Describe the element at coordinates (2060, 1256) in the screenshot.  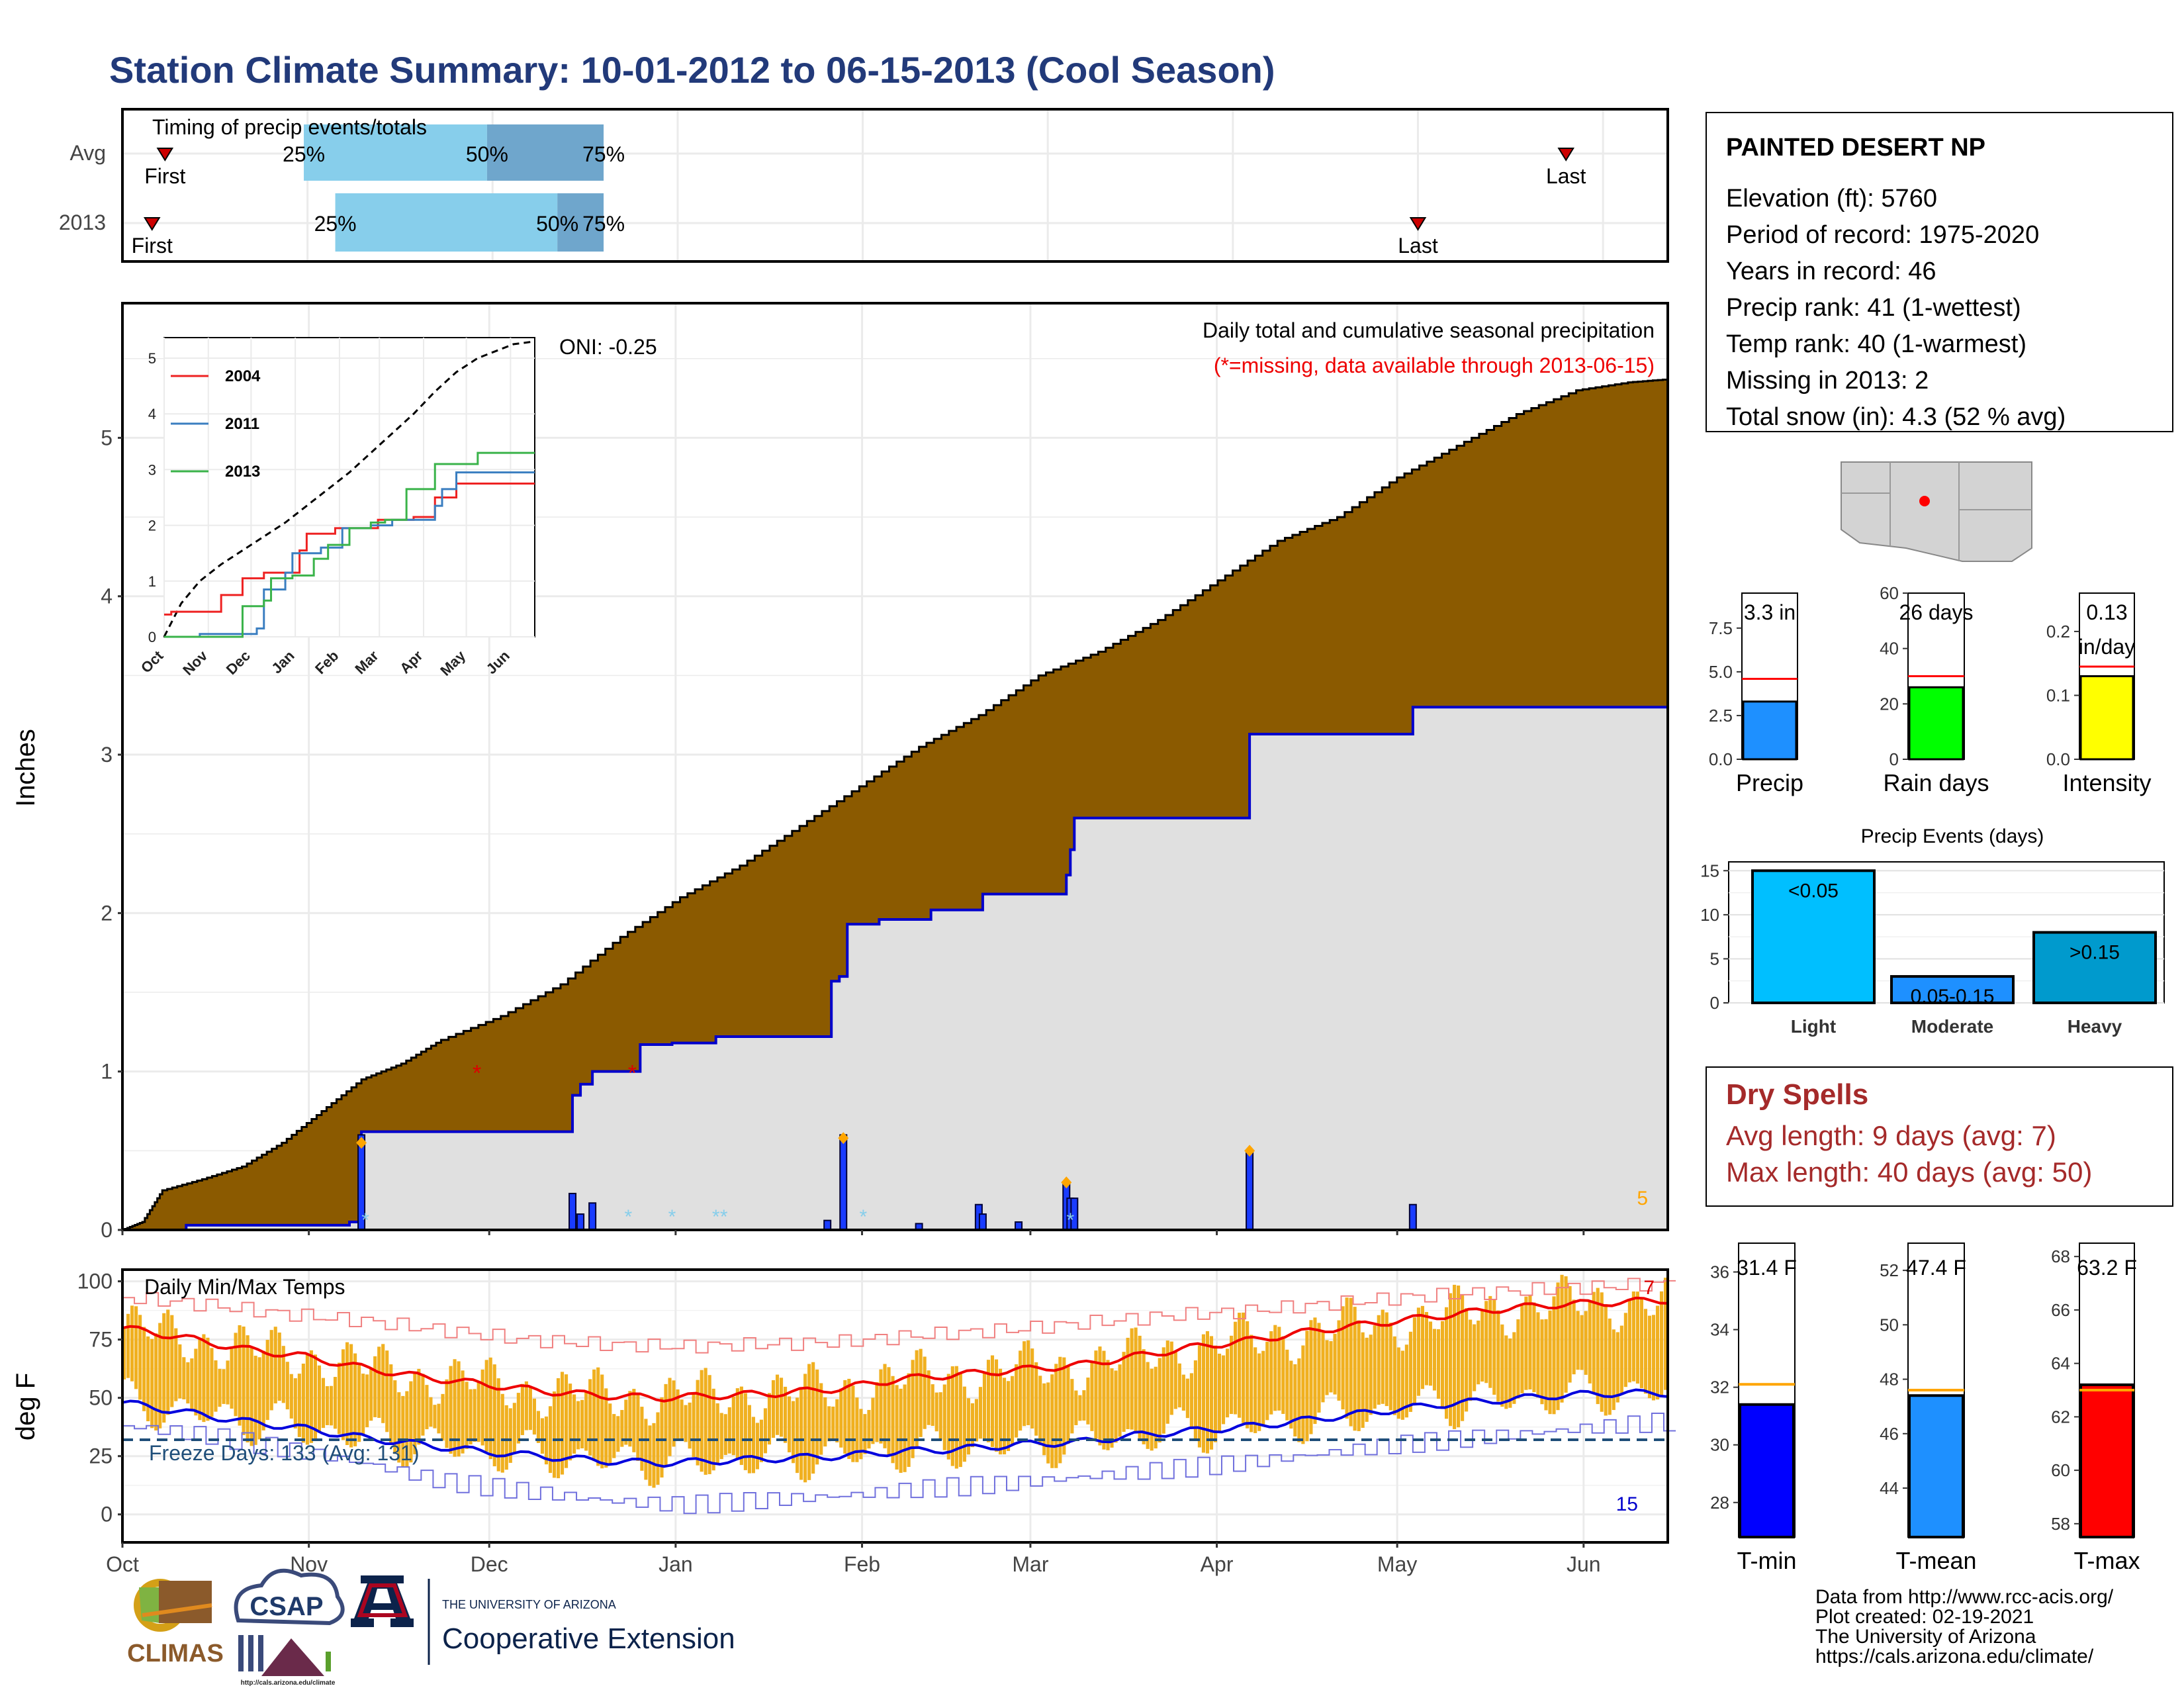
I see `temp-summary-ytick-label: 68` at that location.